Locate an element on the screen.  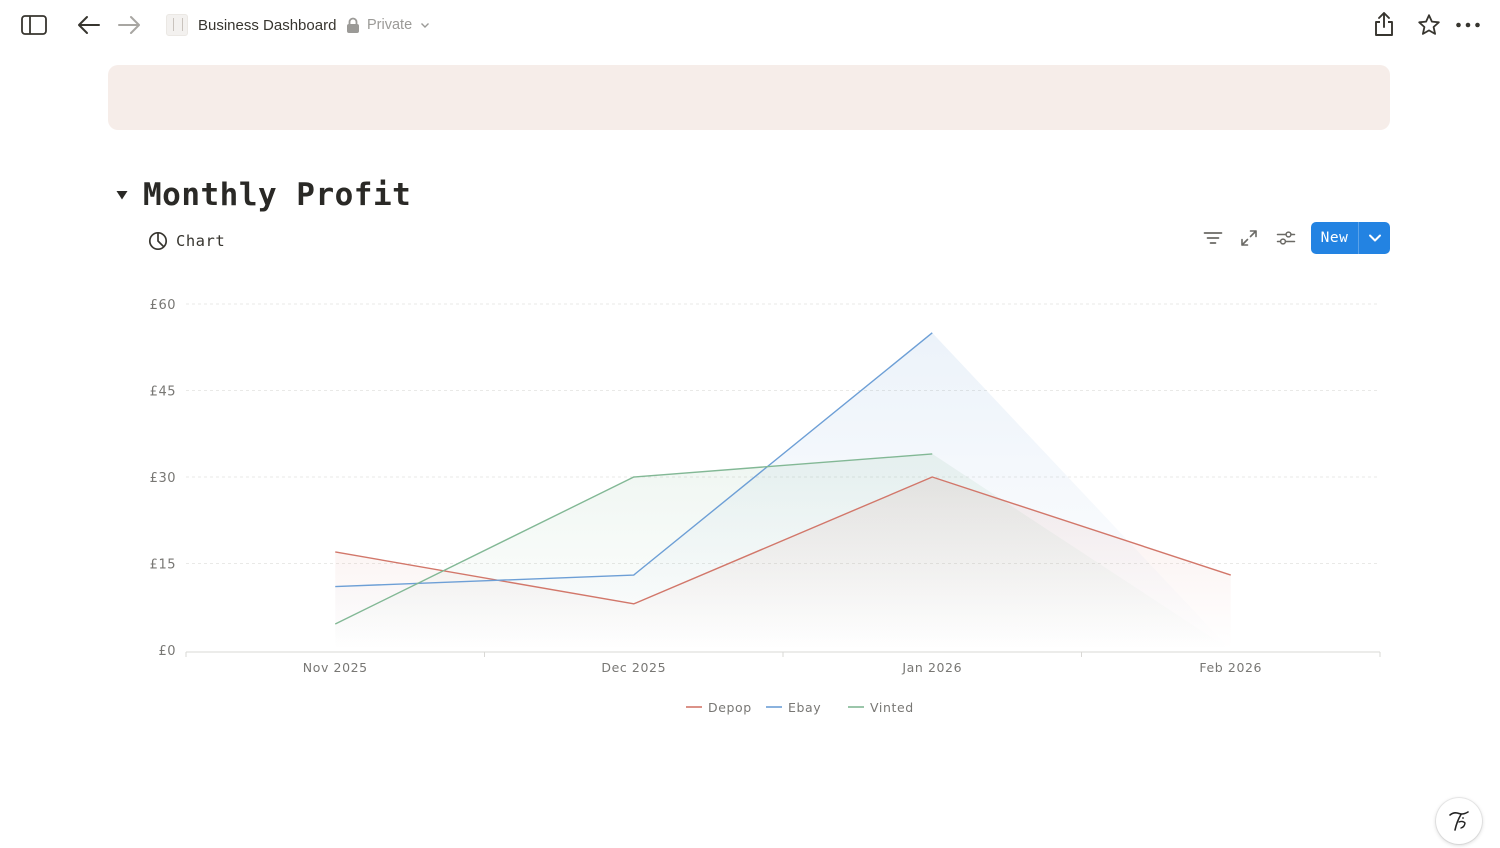
page-cover is located at coordinates (749, 97).